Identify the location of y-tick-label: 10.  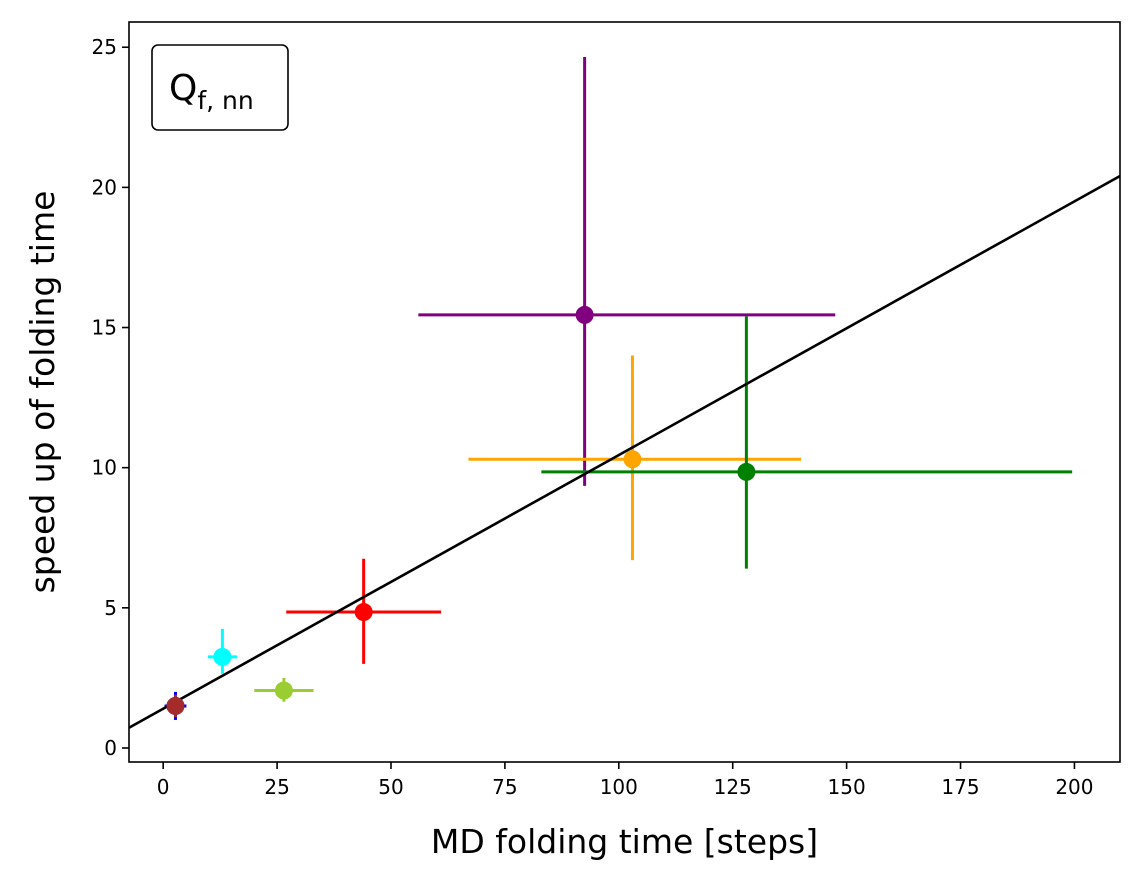
(104, 468).